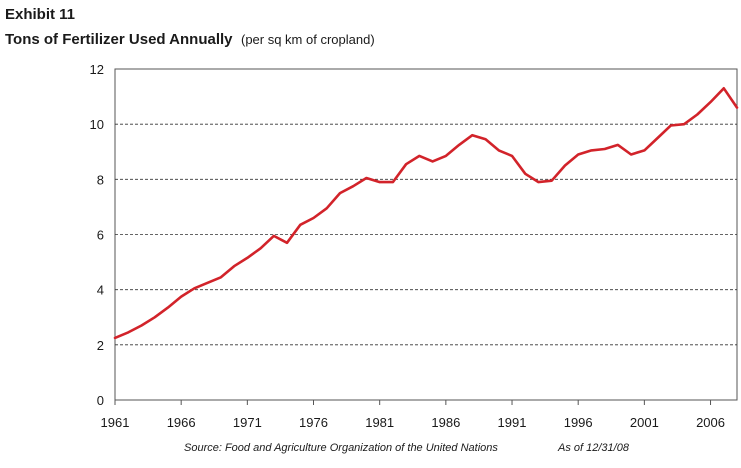 The width and height of the screenshot is (741, 468). Describe the element at coordinates (181, 422) in the screenshot. I see `x-tick-label-1966: 1966` at that location.